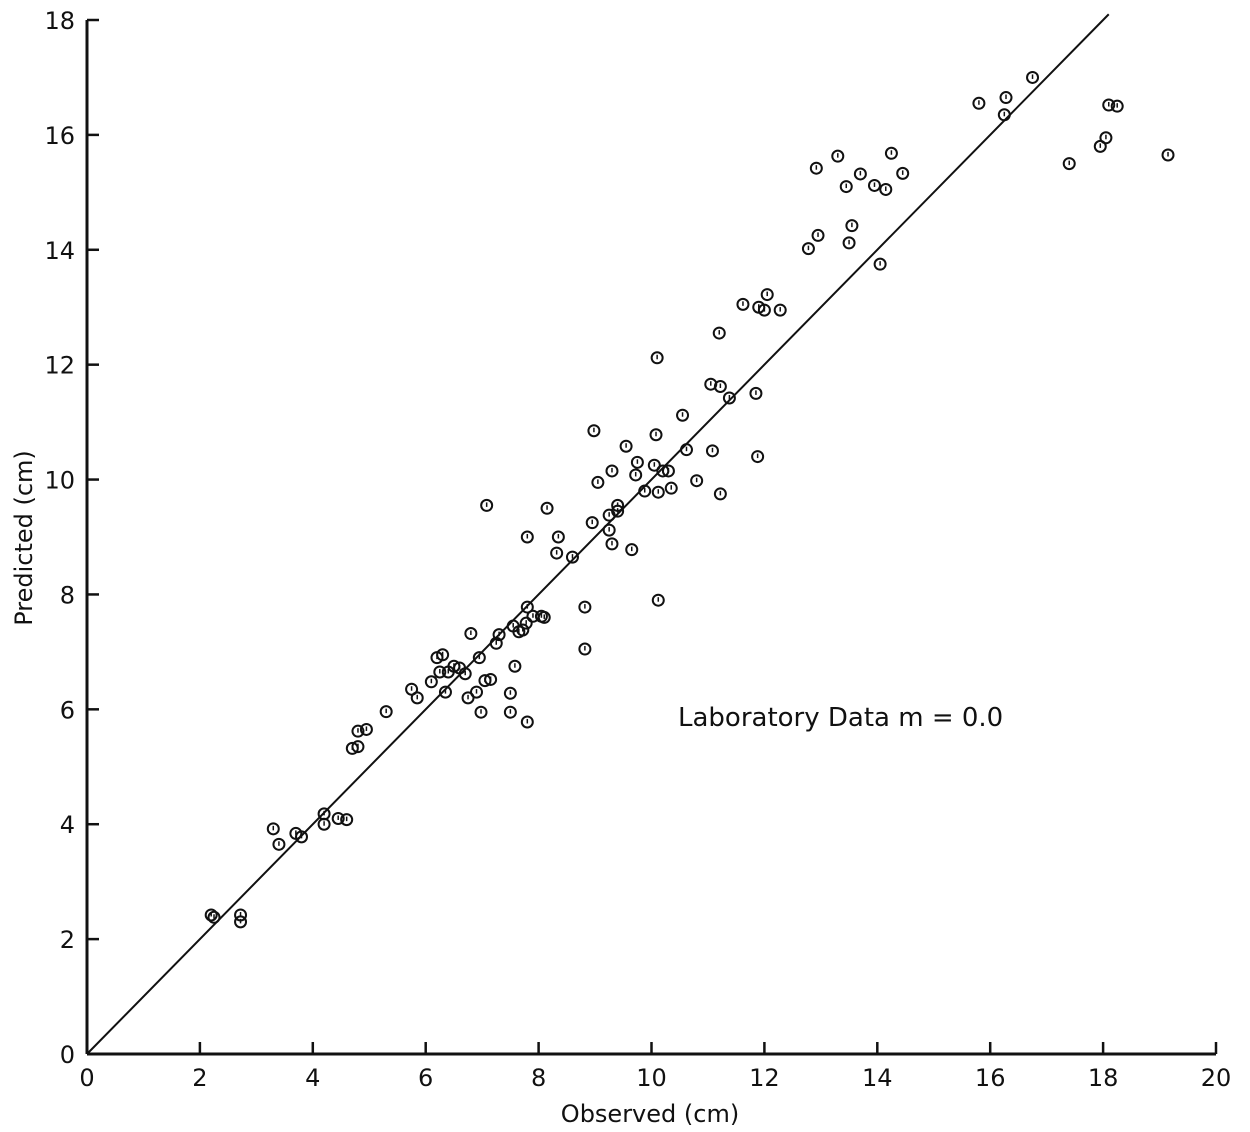  What do you see at coordinates (59, 251) in the screenshot?
I see `y-tick-label: 14` at bounding box center [59, 251].